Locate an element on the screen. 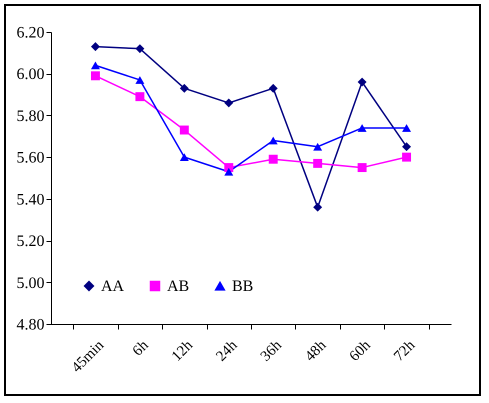  y-tick-label: 5.20 is located at coordinates (30, 241).